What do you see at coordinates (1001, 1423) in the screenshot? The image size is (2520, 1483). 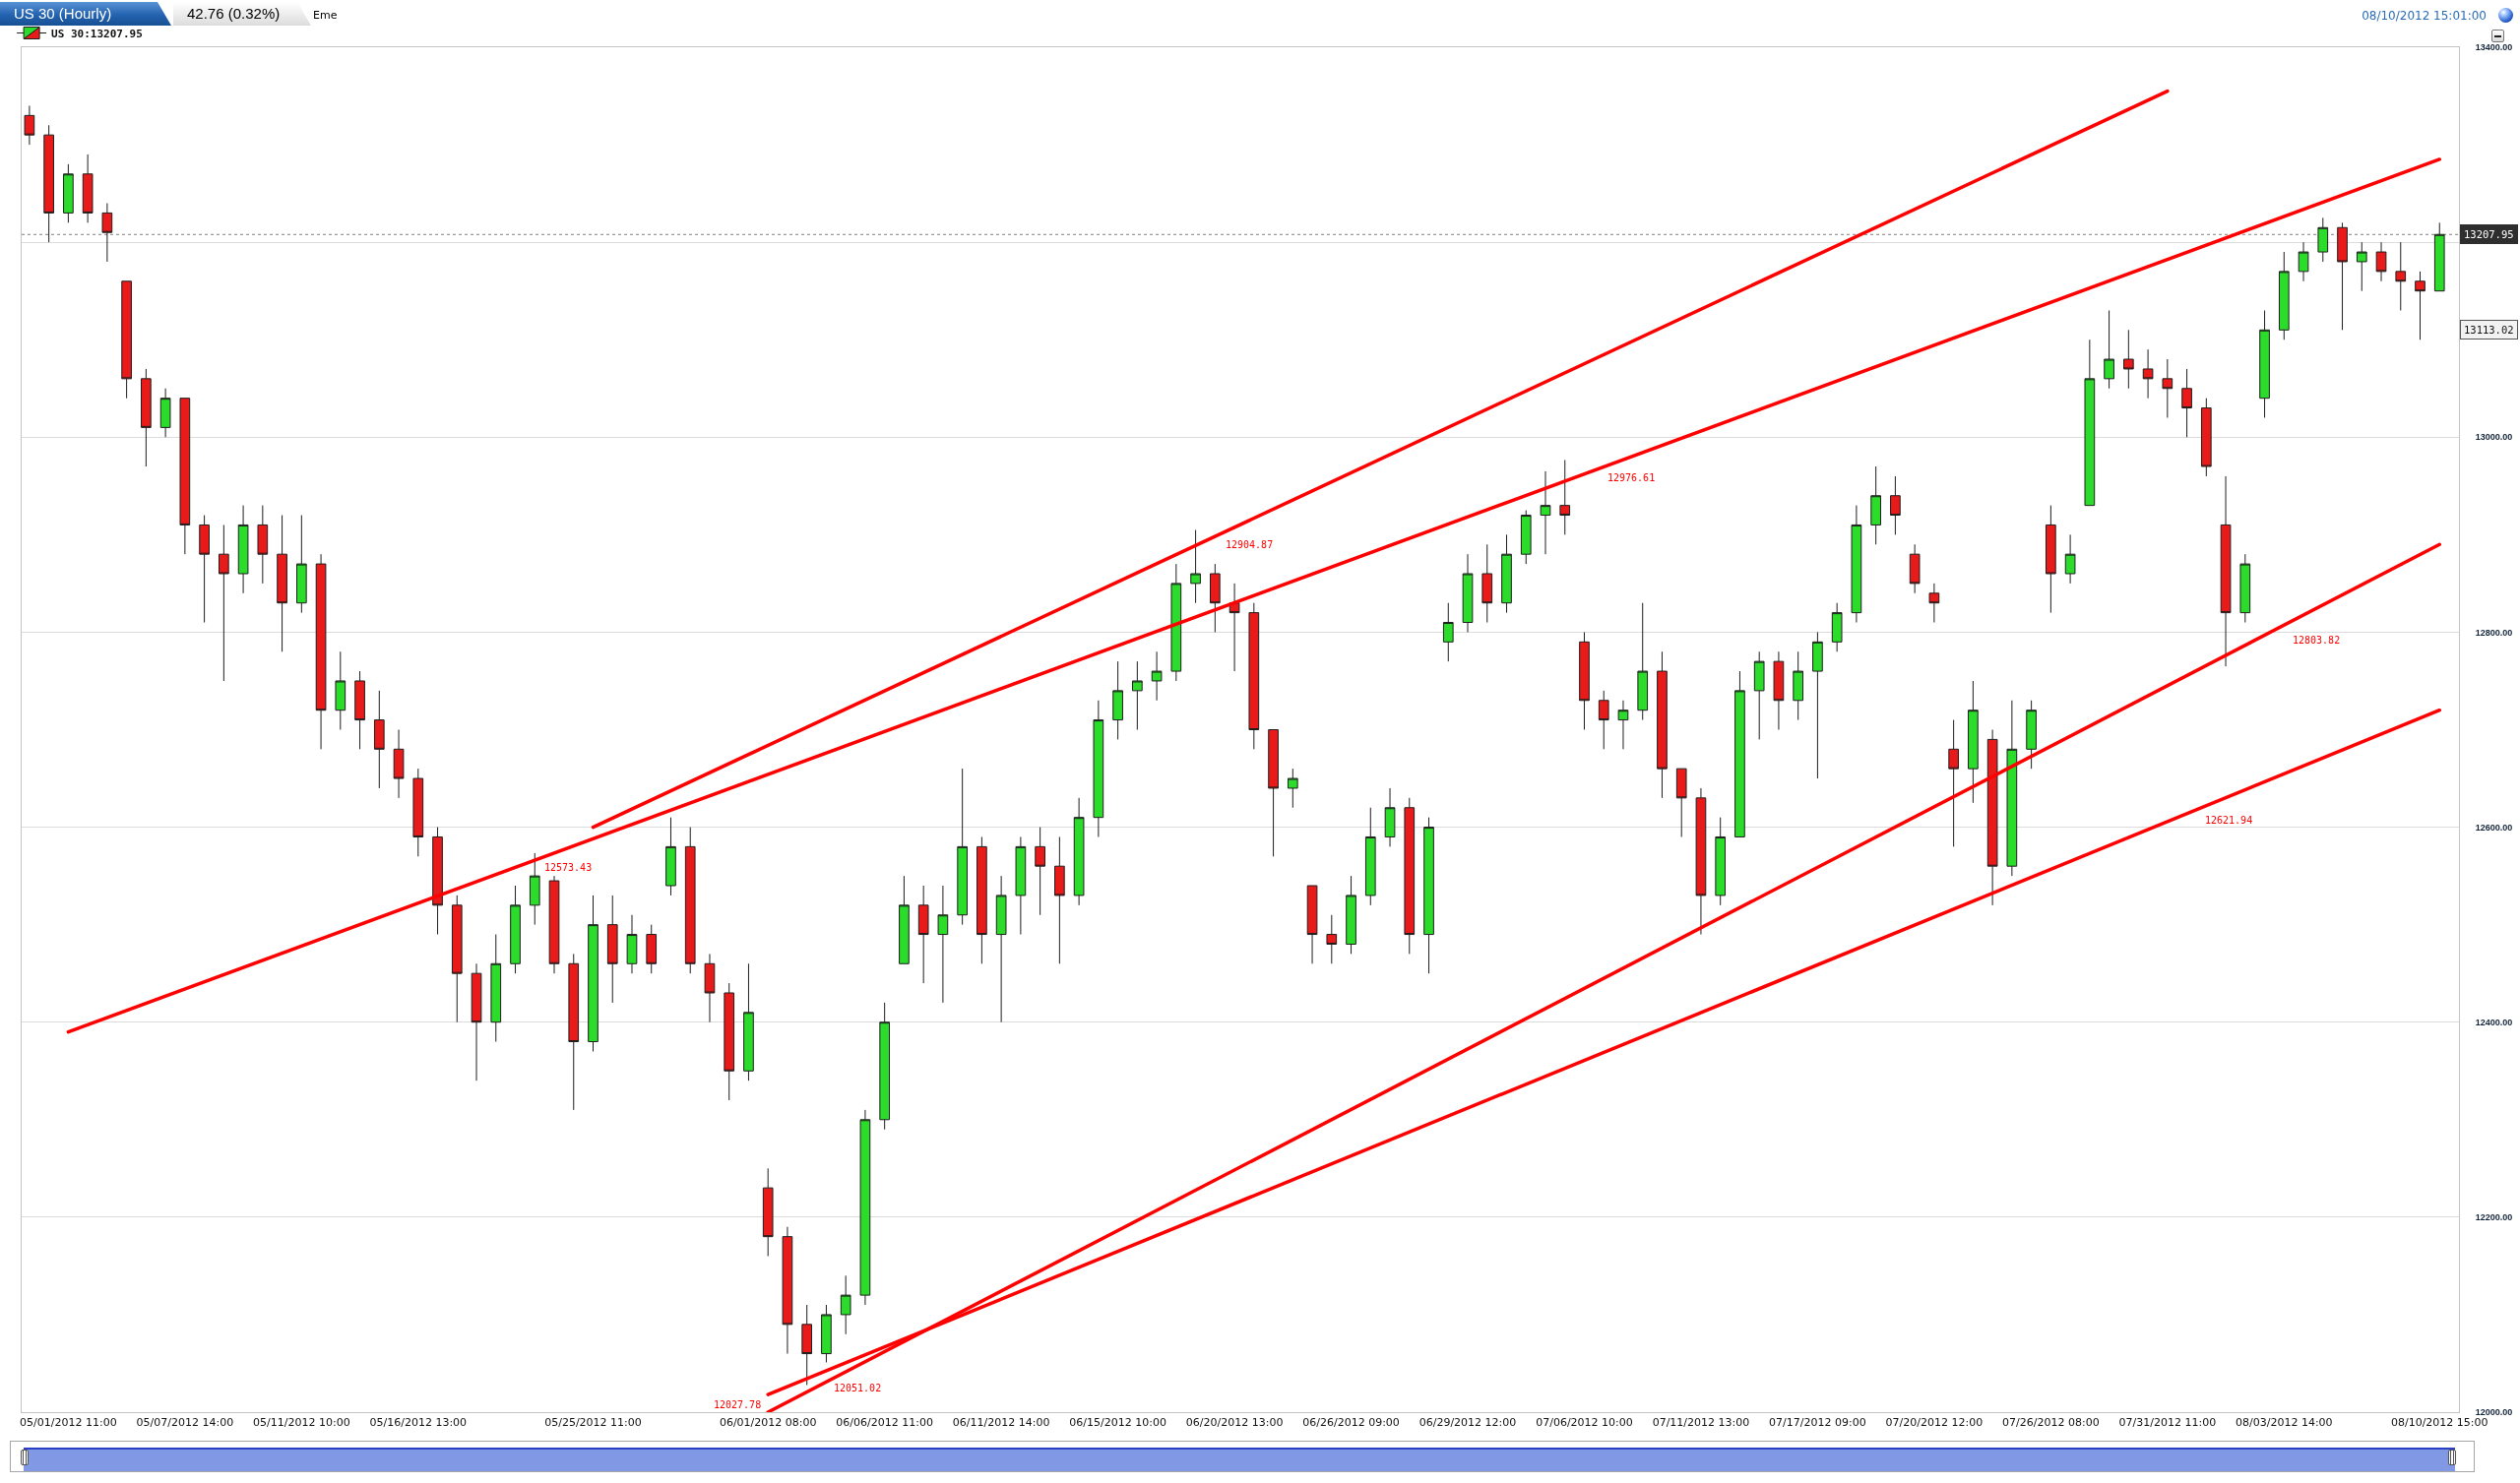 I see `x-tick-label: 06/11/2012 14:00` at bounding box center [1001, 1423].